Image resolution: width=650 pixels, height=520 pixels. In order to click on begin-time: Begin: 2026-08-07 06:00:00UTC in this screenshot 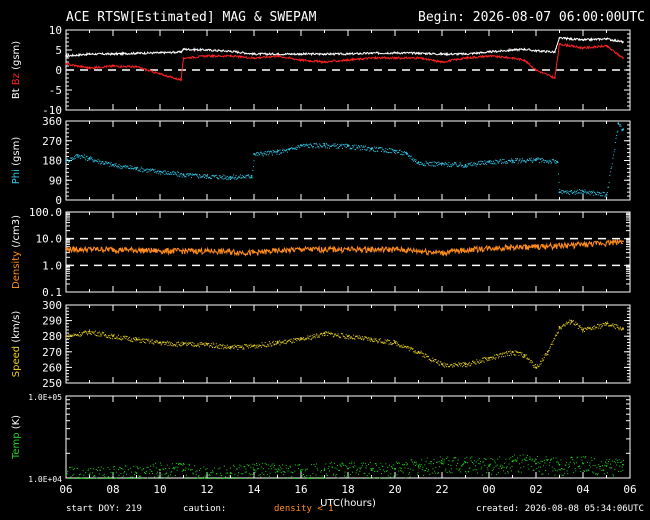, I will do `click(531, 17)`.